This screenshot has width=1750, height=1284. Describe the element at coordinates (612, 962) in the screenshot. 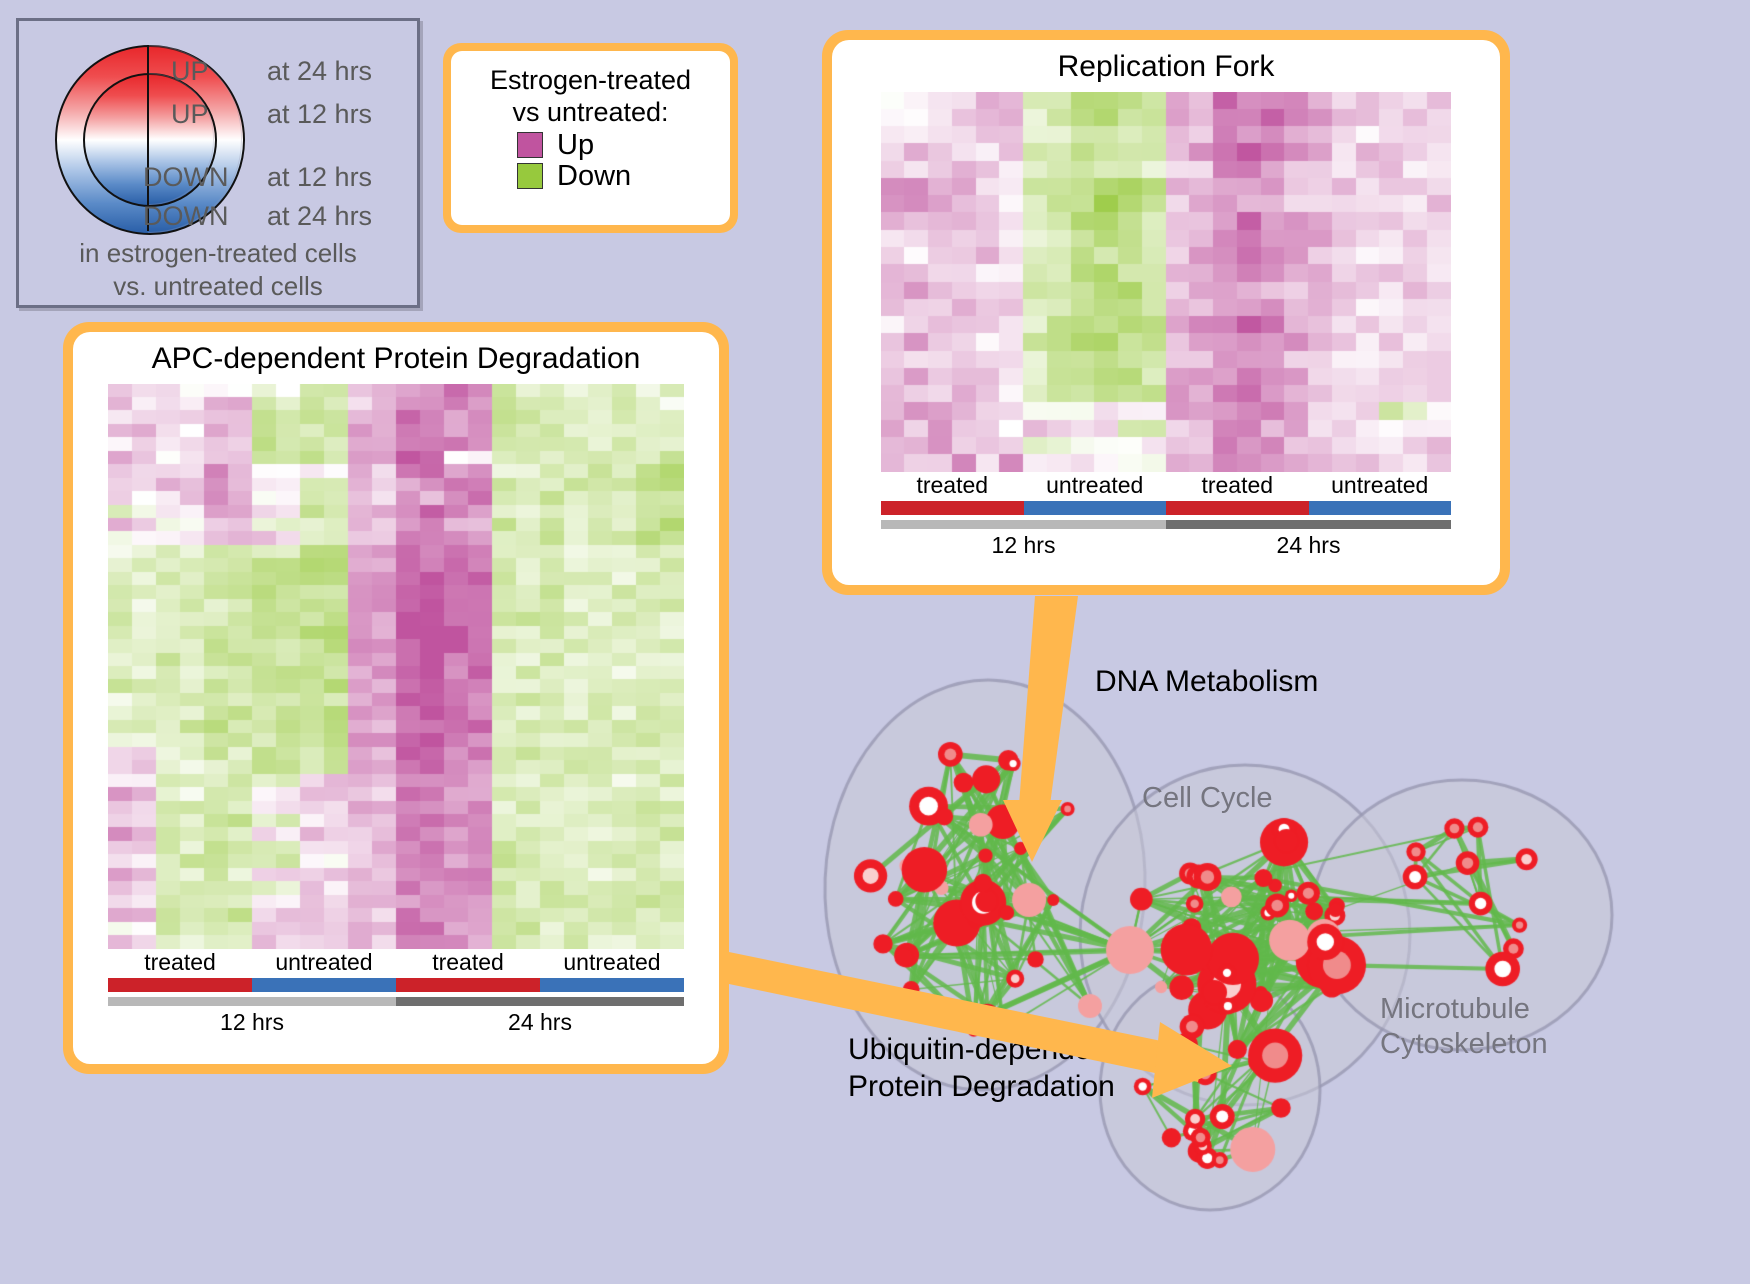

I see `apc-group-label-3: untreated` at that location.